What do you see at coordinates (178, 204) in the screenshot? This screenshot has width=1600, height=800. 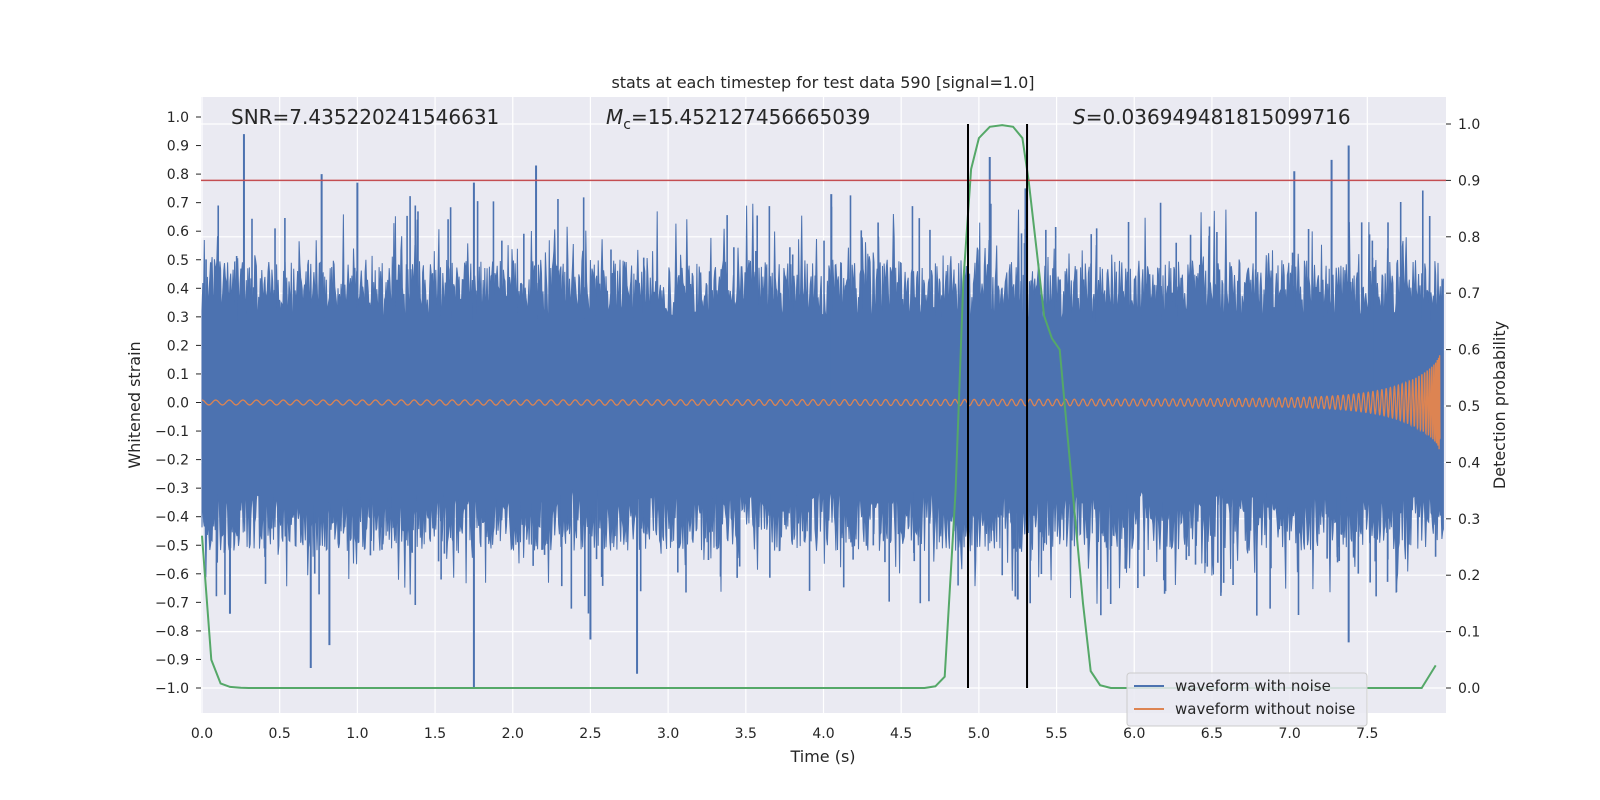 I see `y-tick-label: 0.7` at bounding box center [178, 204].